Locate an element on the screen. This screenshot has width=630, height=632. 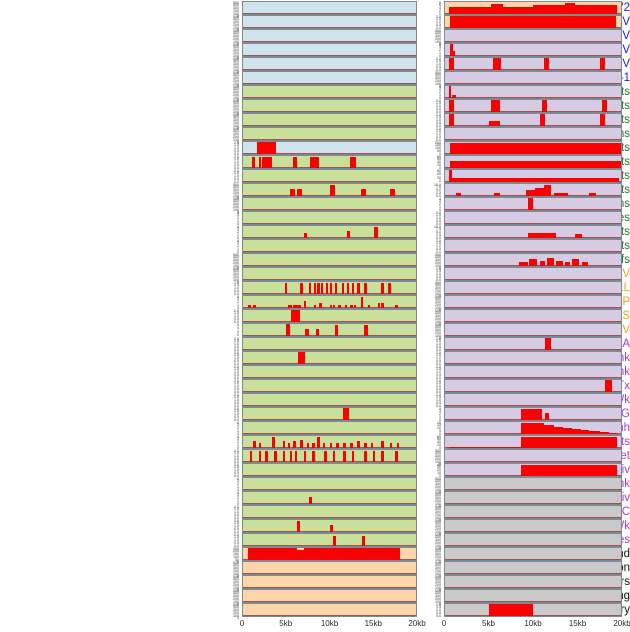
track-panel-right-l2-repeats is located at coordinates (533, 190).